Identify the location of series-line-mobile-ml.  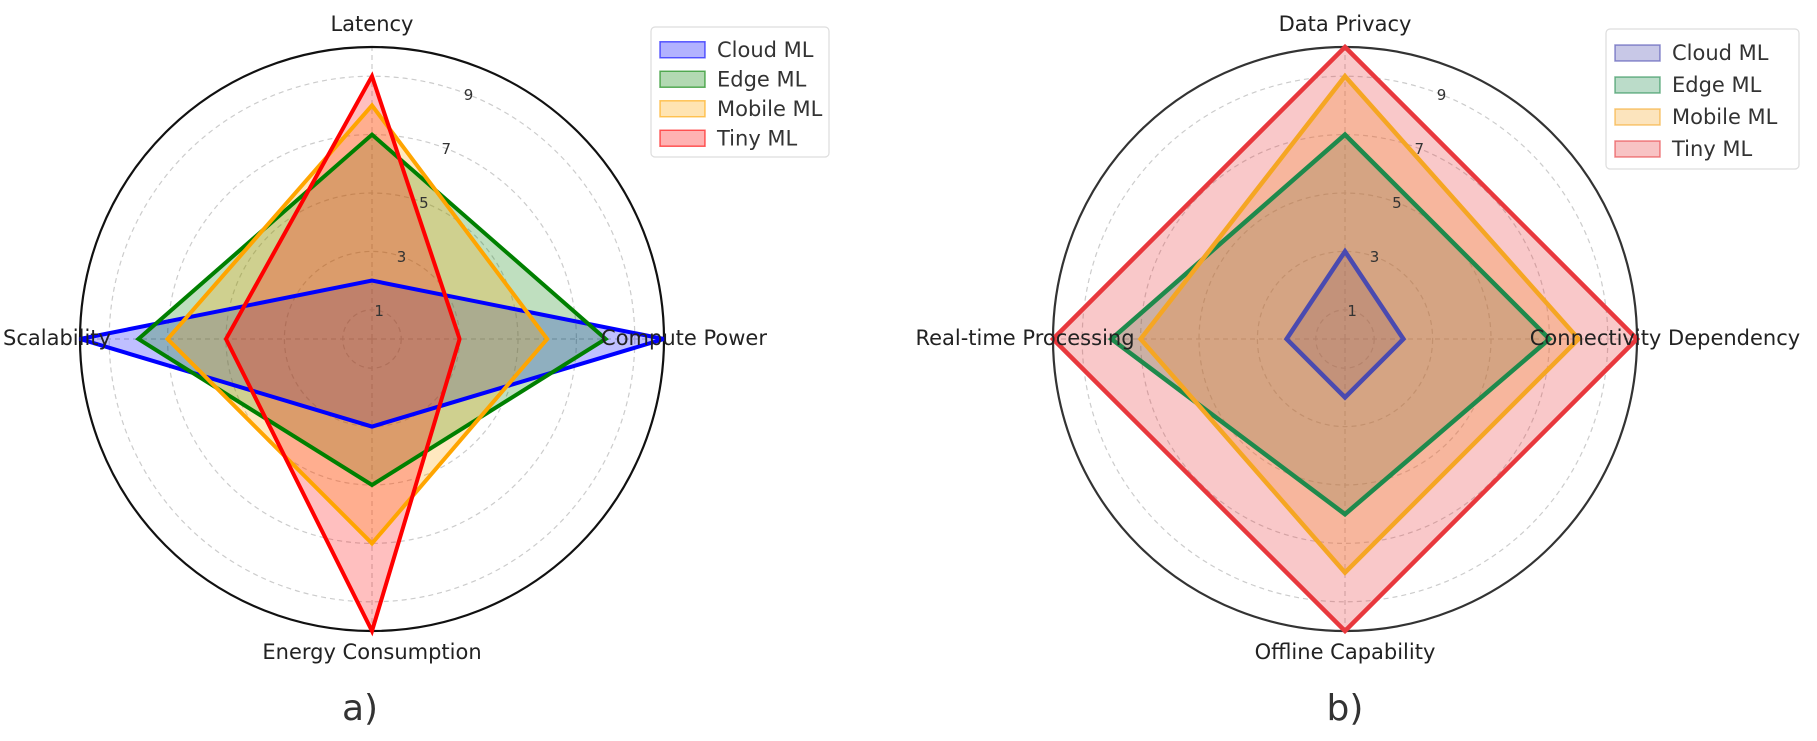
(357, 324).